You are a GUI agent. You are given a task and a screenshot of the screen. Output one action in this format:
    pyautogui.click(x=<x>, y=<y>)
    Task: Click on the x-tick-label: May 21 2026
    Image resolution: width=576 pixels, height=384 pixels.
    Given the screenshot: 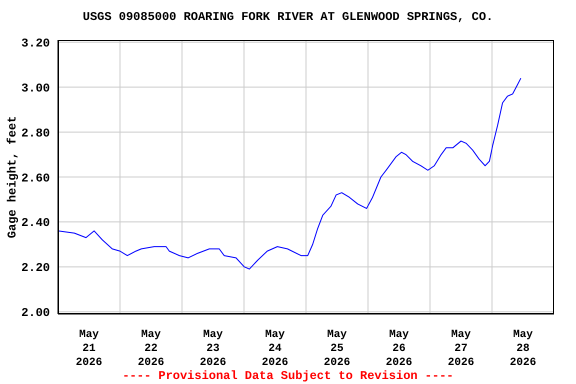 What is the action you would take?
    pyautogui.click(x=89, y=349)
    